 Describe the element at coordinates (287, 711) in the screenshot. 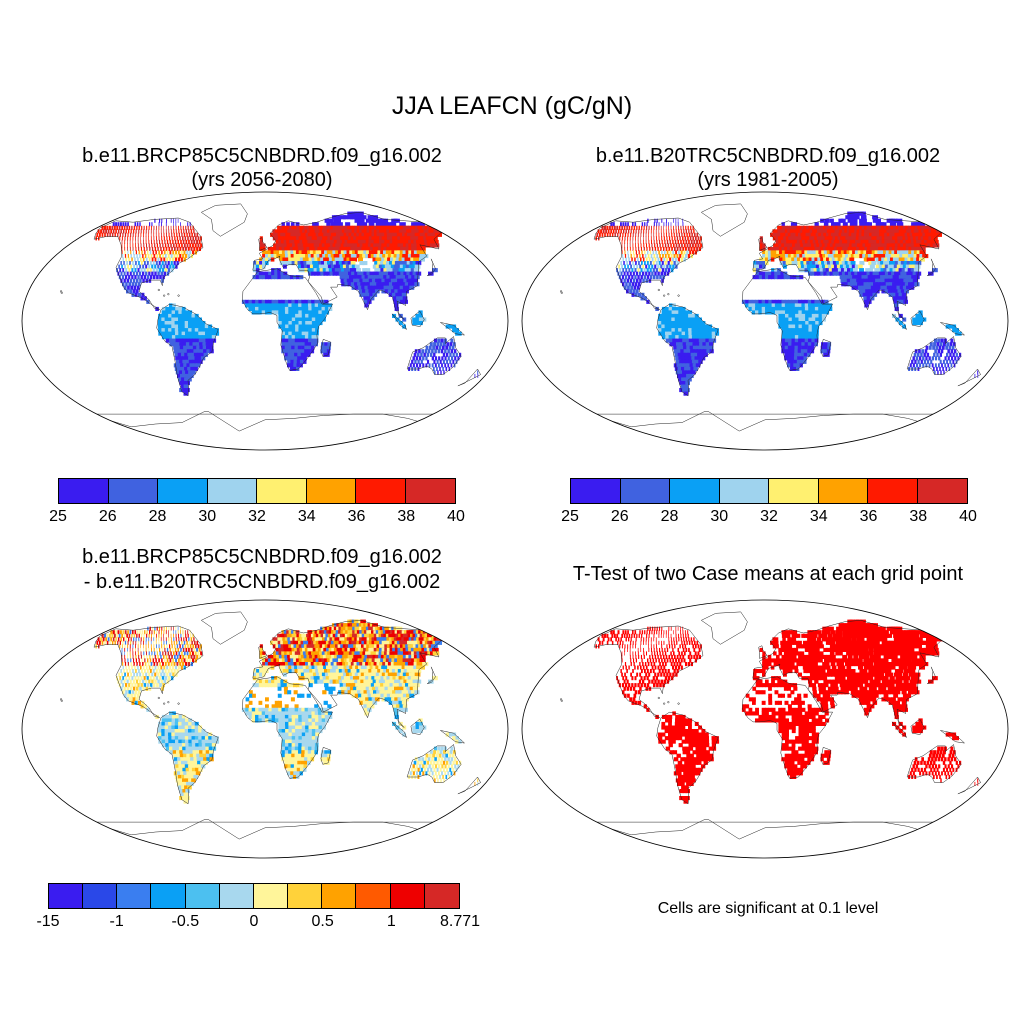

I see `map-cells` at that location.